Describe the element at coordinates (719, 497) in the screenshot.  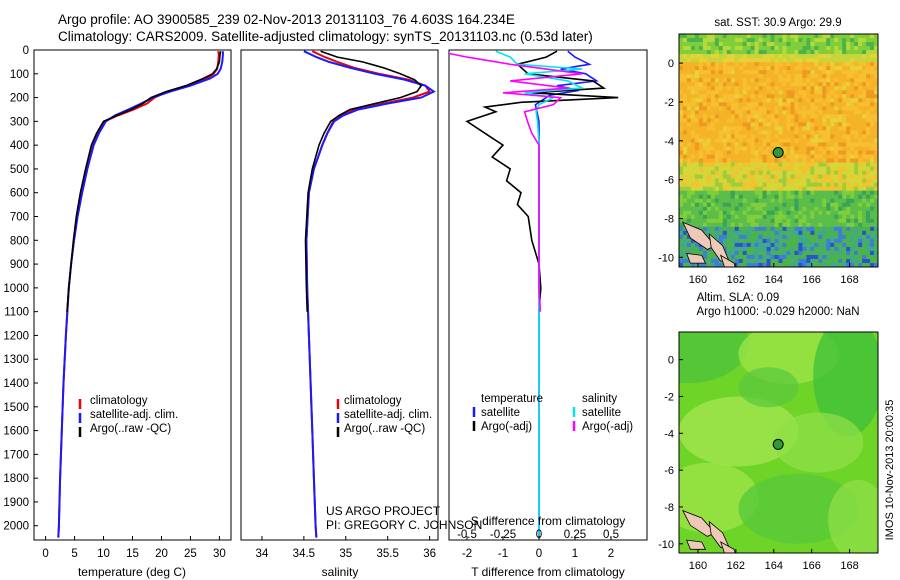
I see `sla-blob` at that location.